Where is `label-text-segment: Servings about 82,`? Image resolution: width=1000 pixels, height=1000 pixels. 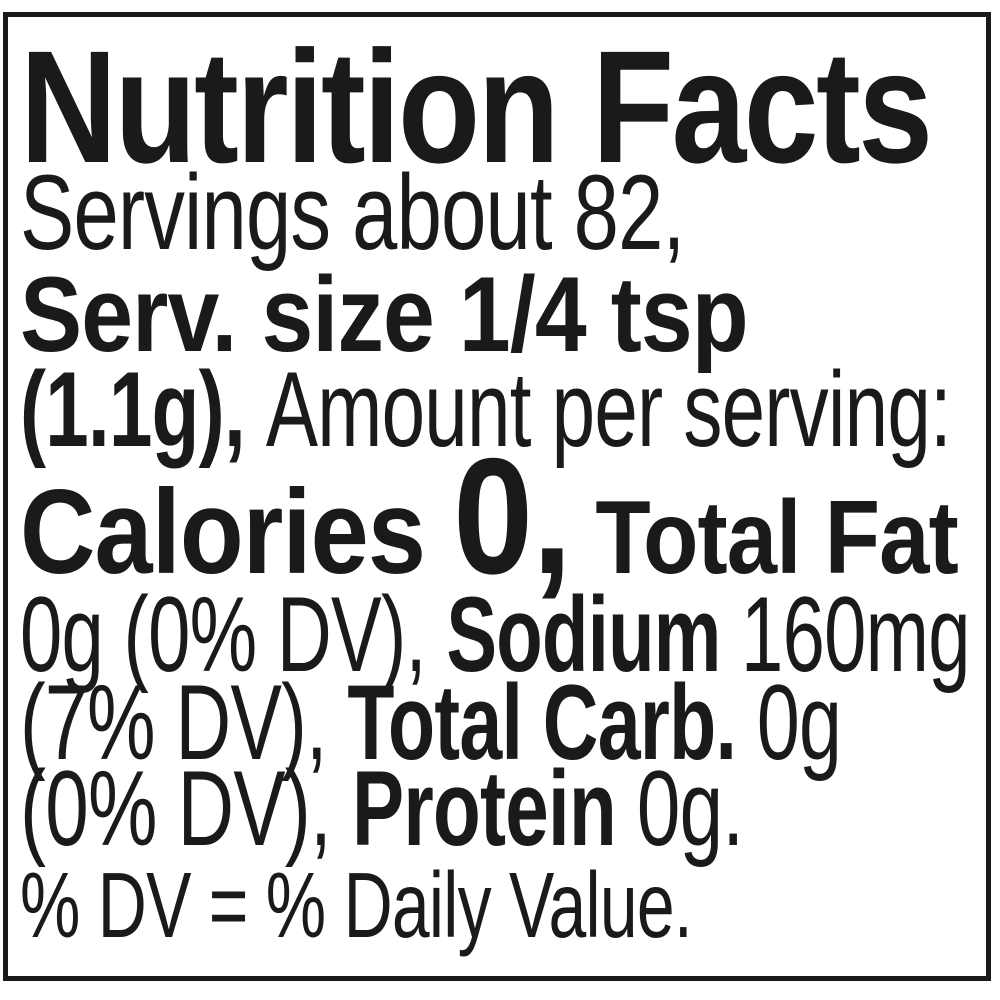
label-text-segment: Servings about 82, is located at coordinates (352, 212).